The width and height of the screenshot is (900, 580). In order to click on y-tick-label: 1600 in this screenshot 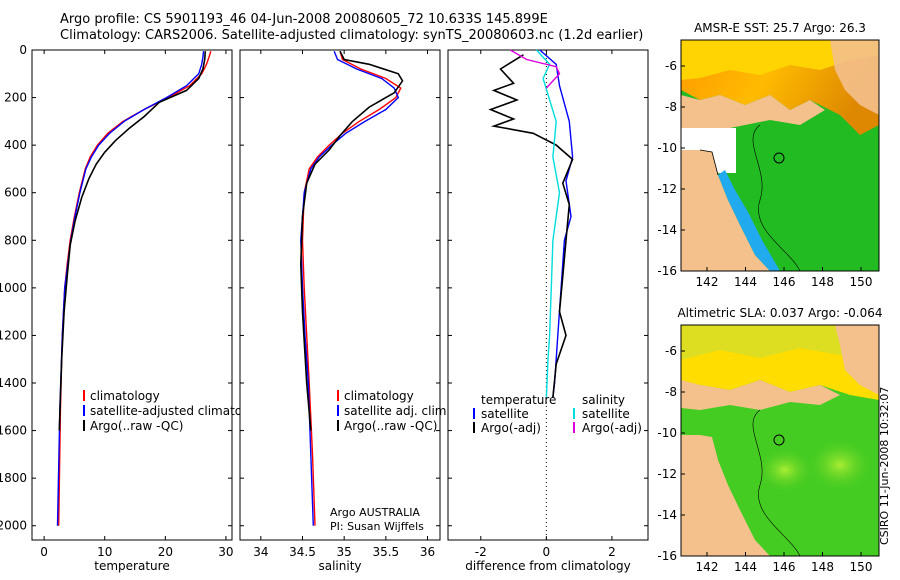, I will do `click(13, 431)`.